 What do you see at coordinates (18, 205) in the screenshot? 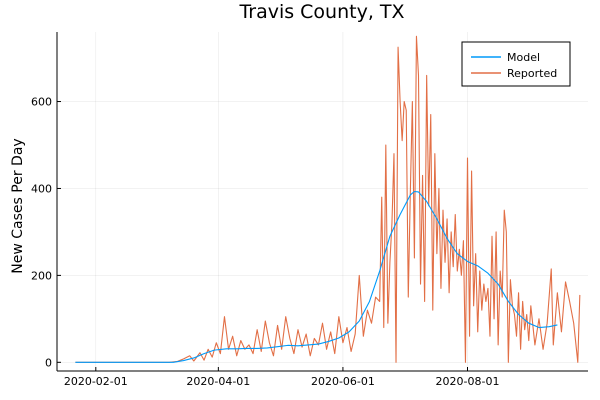
I see `y-axis-label: New Cases Per Day` at bounding box center [18, 205].